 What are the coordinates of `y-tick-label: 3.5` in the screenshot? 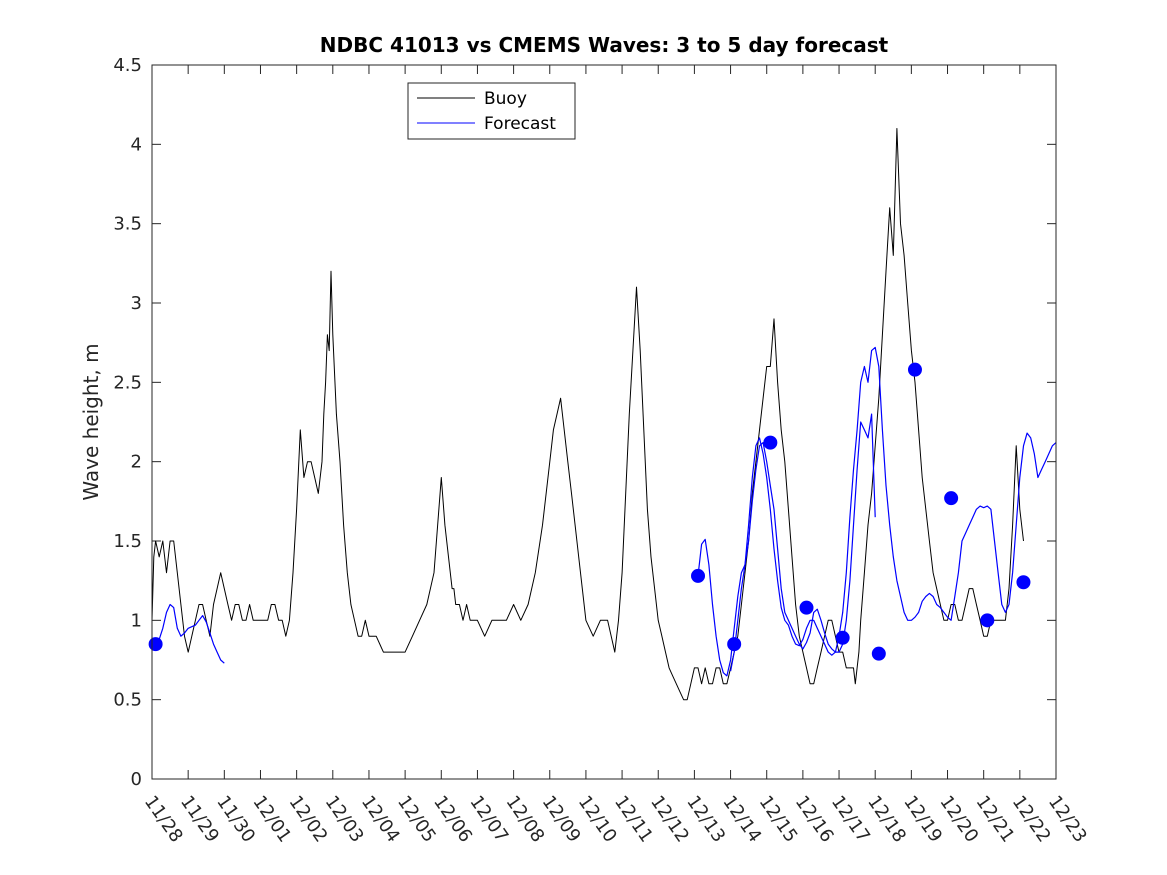 It's located at (127, 224).